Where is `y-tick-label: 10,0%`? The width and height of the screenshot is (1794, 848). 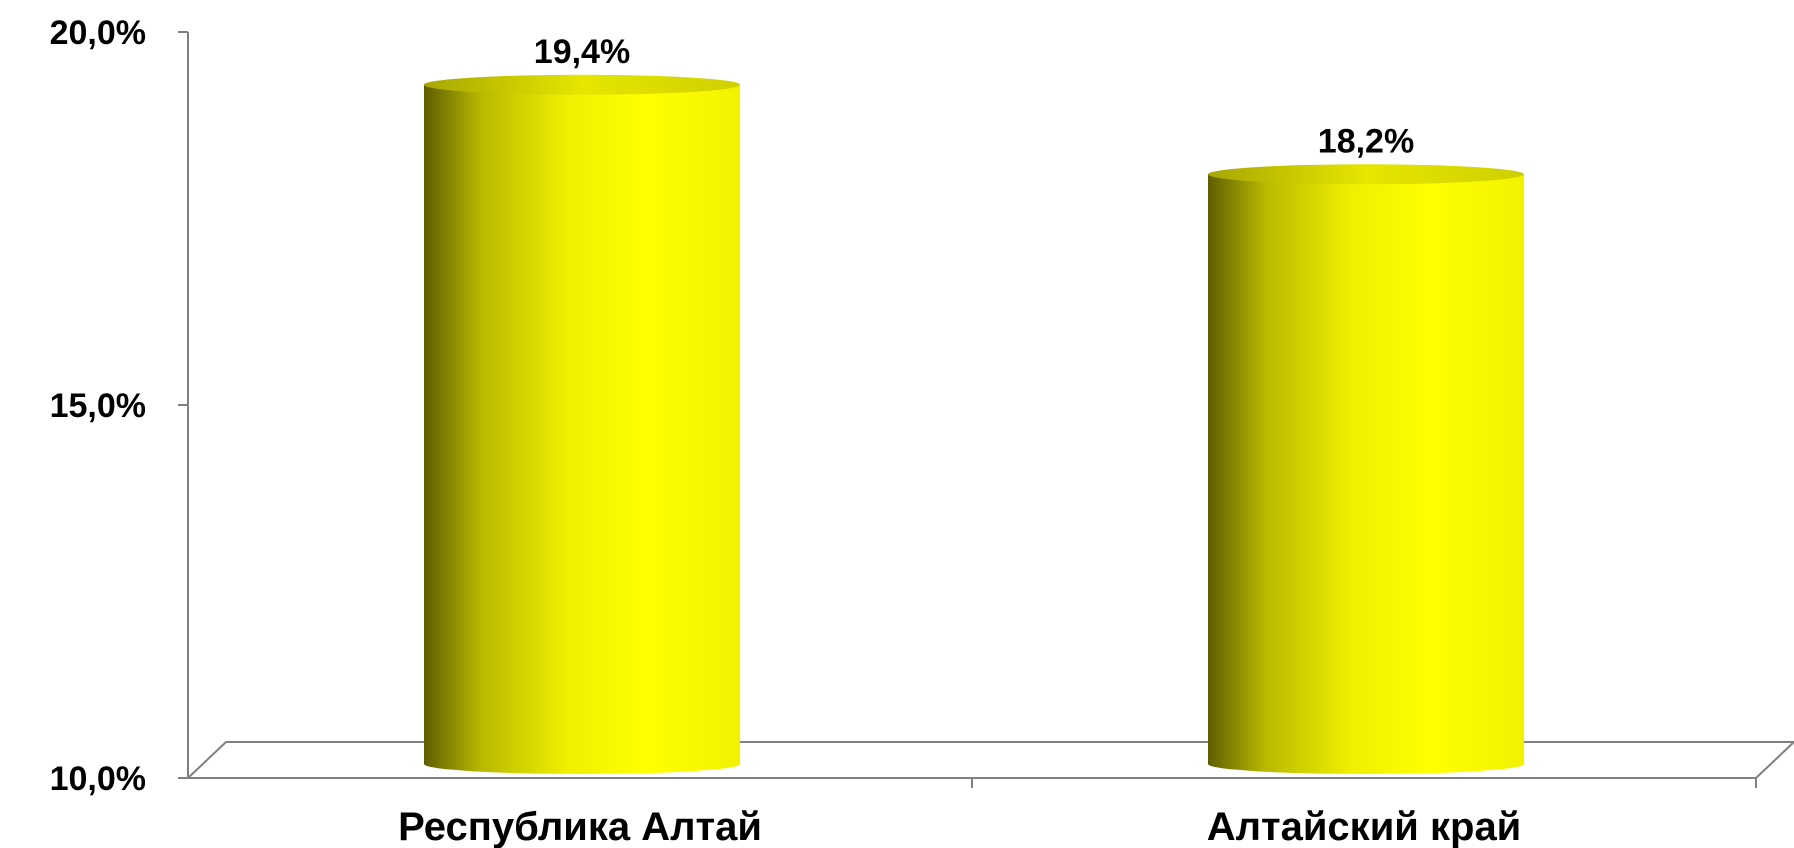
y-tick-label: 10,0% is located at coordinates (98, 779).